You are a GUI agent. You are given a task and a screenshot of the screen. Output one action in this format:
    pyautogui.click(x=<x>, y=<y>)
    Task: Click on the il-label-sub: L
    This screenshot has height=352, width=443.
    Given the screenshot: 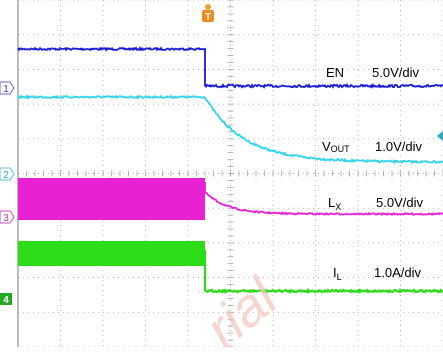 What is the action you would take?
    pyautogui.click(x=339, y=277)
    